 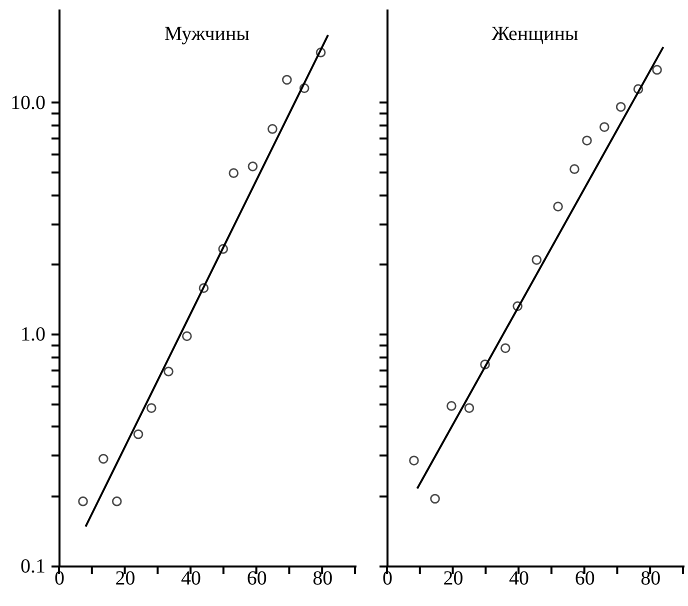 I want to click on text: Мужчины, so click(x=207, y=34).